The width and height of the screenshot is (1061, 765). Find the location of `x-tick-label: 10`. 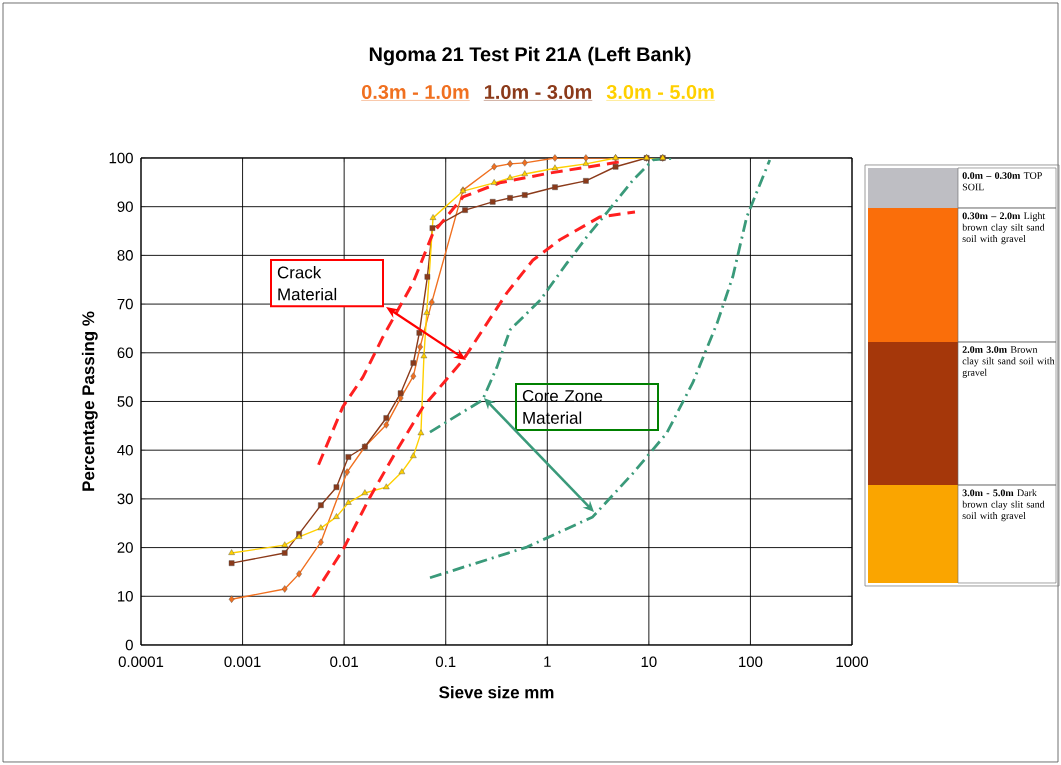

x-tick-label: 10 is located at coordinates (649, 662).